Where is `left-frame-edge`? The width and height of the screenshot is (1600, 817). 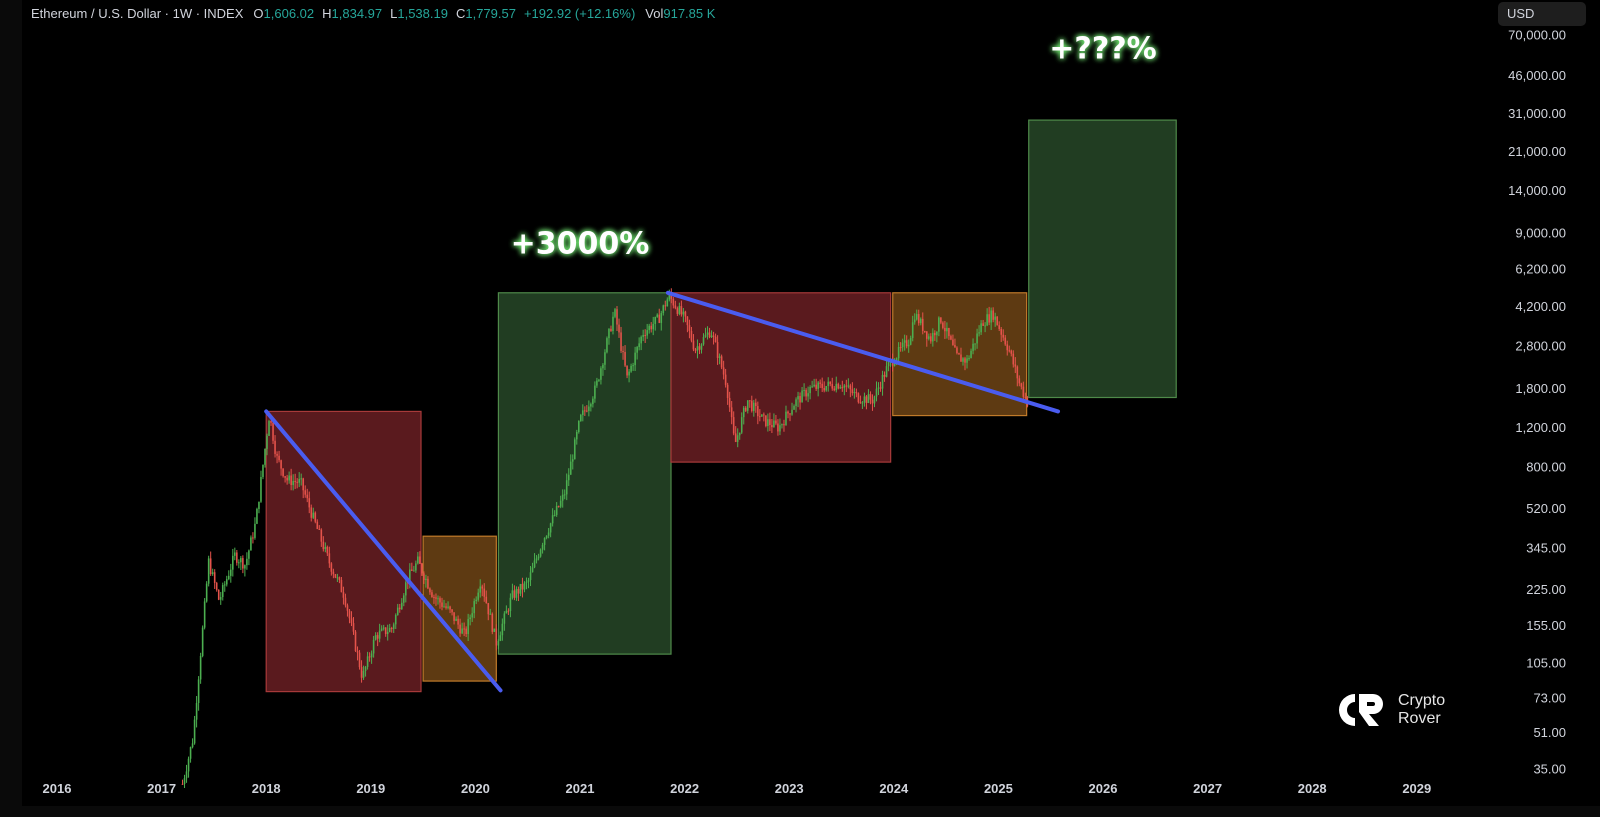
left-frame-edge is located at coordinates (11, 408).